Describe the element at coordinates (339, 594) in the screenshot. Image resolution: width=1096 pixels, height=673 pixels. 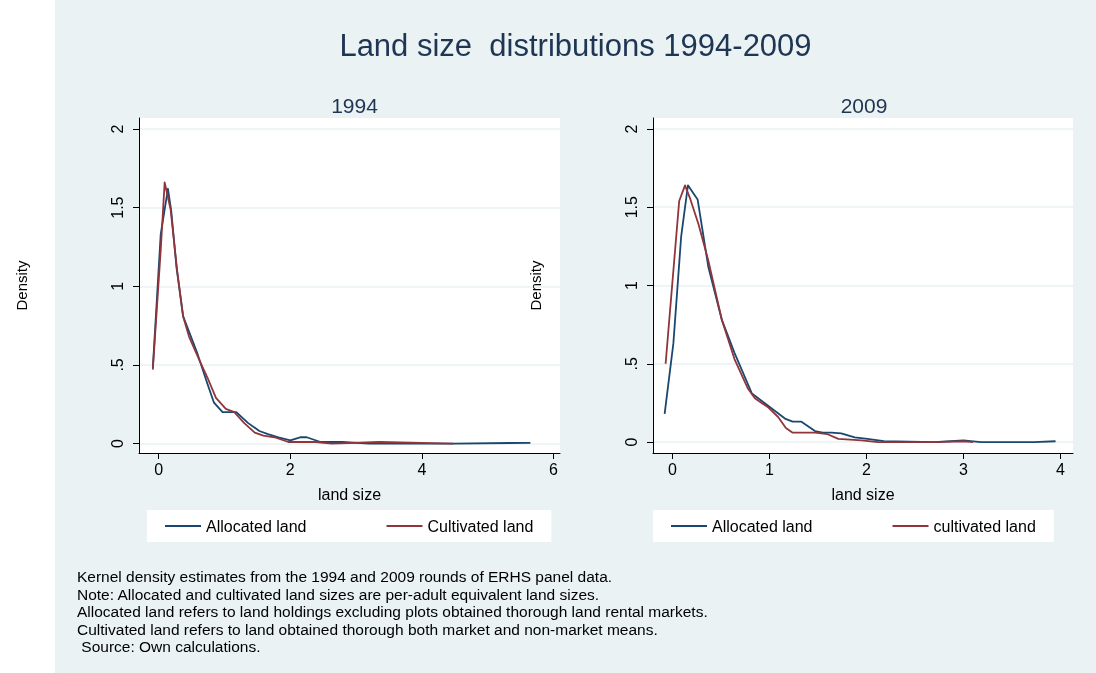
I see `text: Note: Allocated and cultivated land sizes are per-adult equivalent land sizes.` at that location.